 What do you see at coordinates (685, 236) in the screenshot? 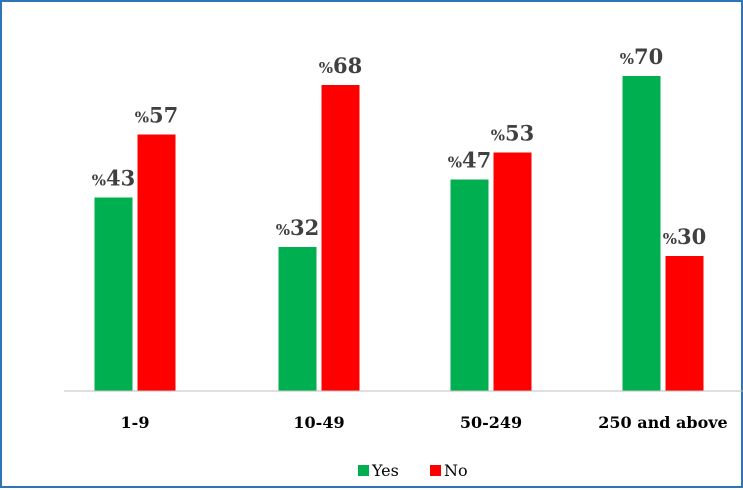
I see `data-label-no-3: %30` at bounding box center [685, 236].